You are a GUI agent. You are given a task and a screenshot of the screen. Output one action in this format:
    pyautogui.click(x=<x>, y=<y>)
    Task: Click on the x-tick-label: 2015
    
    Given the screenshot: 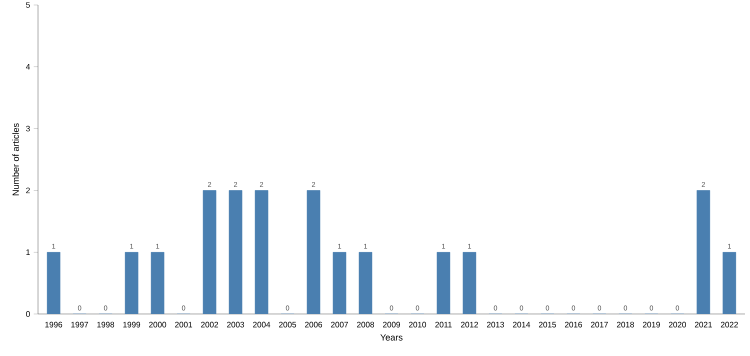 What is the action you would take?
    pyautogui.click(x=547, y=325)
    